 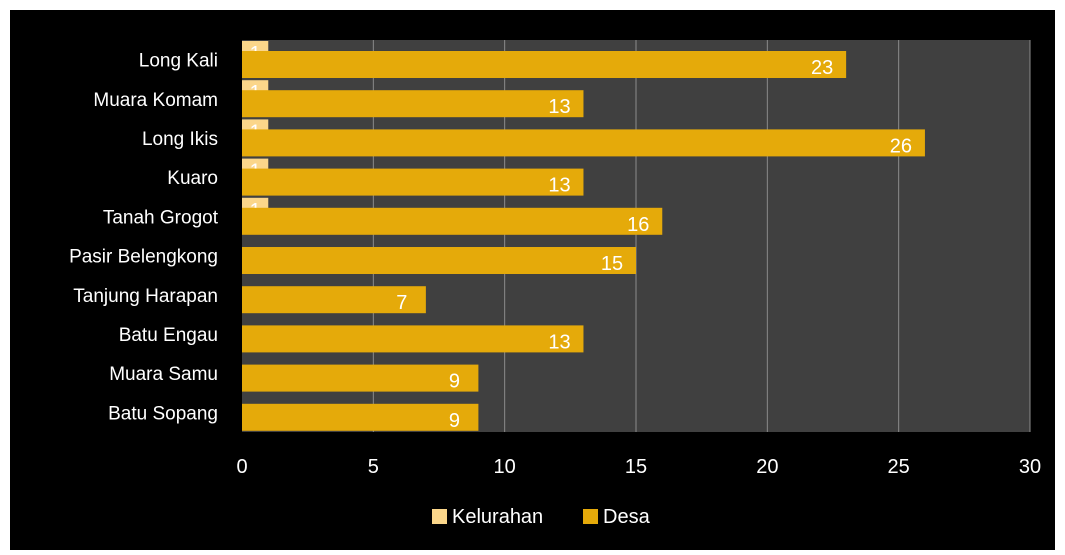 I want to click on category-label: Batu Sopang, so click(x=163, y=413).